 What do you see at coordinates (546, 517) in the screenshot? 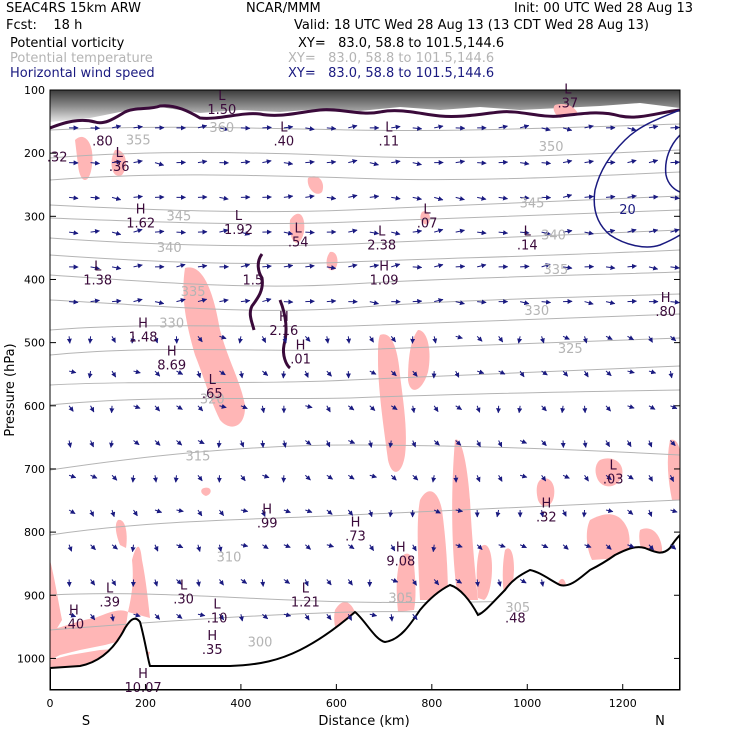
I see `extremum-value: .32` at bounding box center [546, 517].